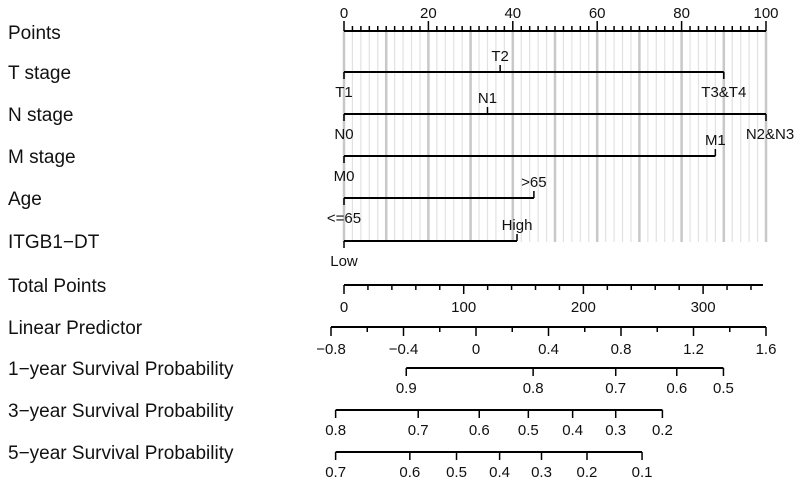  I want to click on linear-predictor-tick-label: 0, so click(476, 349).